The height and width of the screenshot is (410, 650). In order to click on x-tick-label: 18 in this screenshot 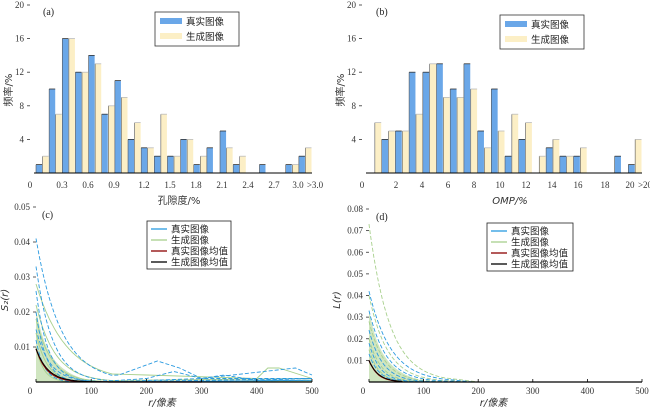, I will do `click(606, 185)`.